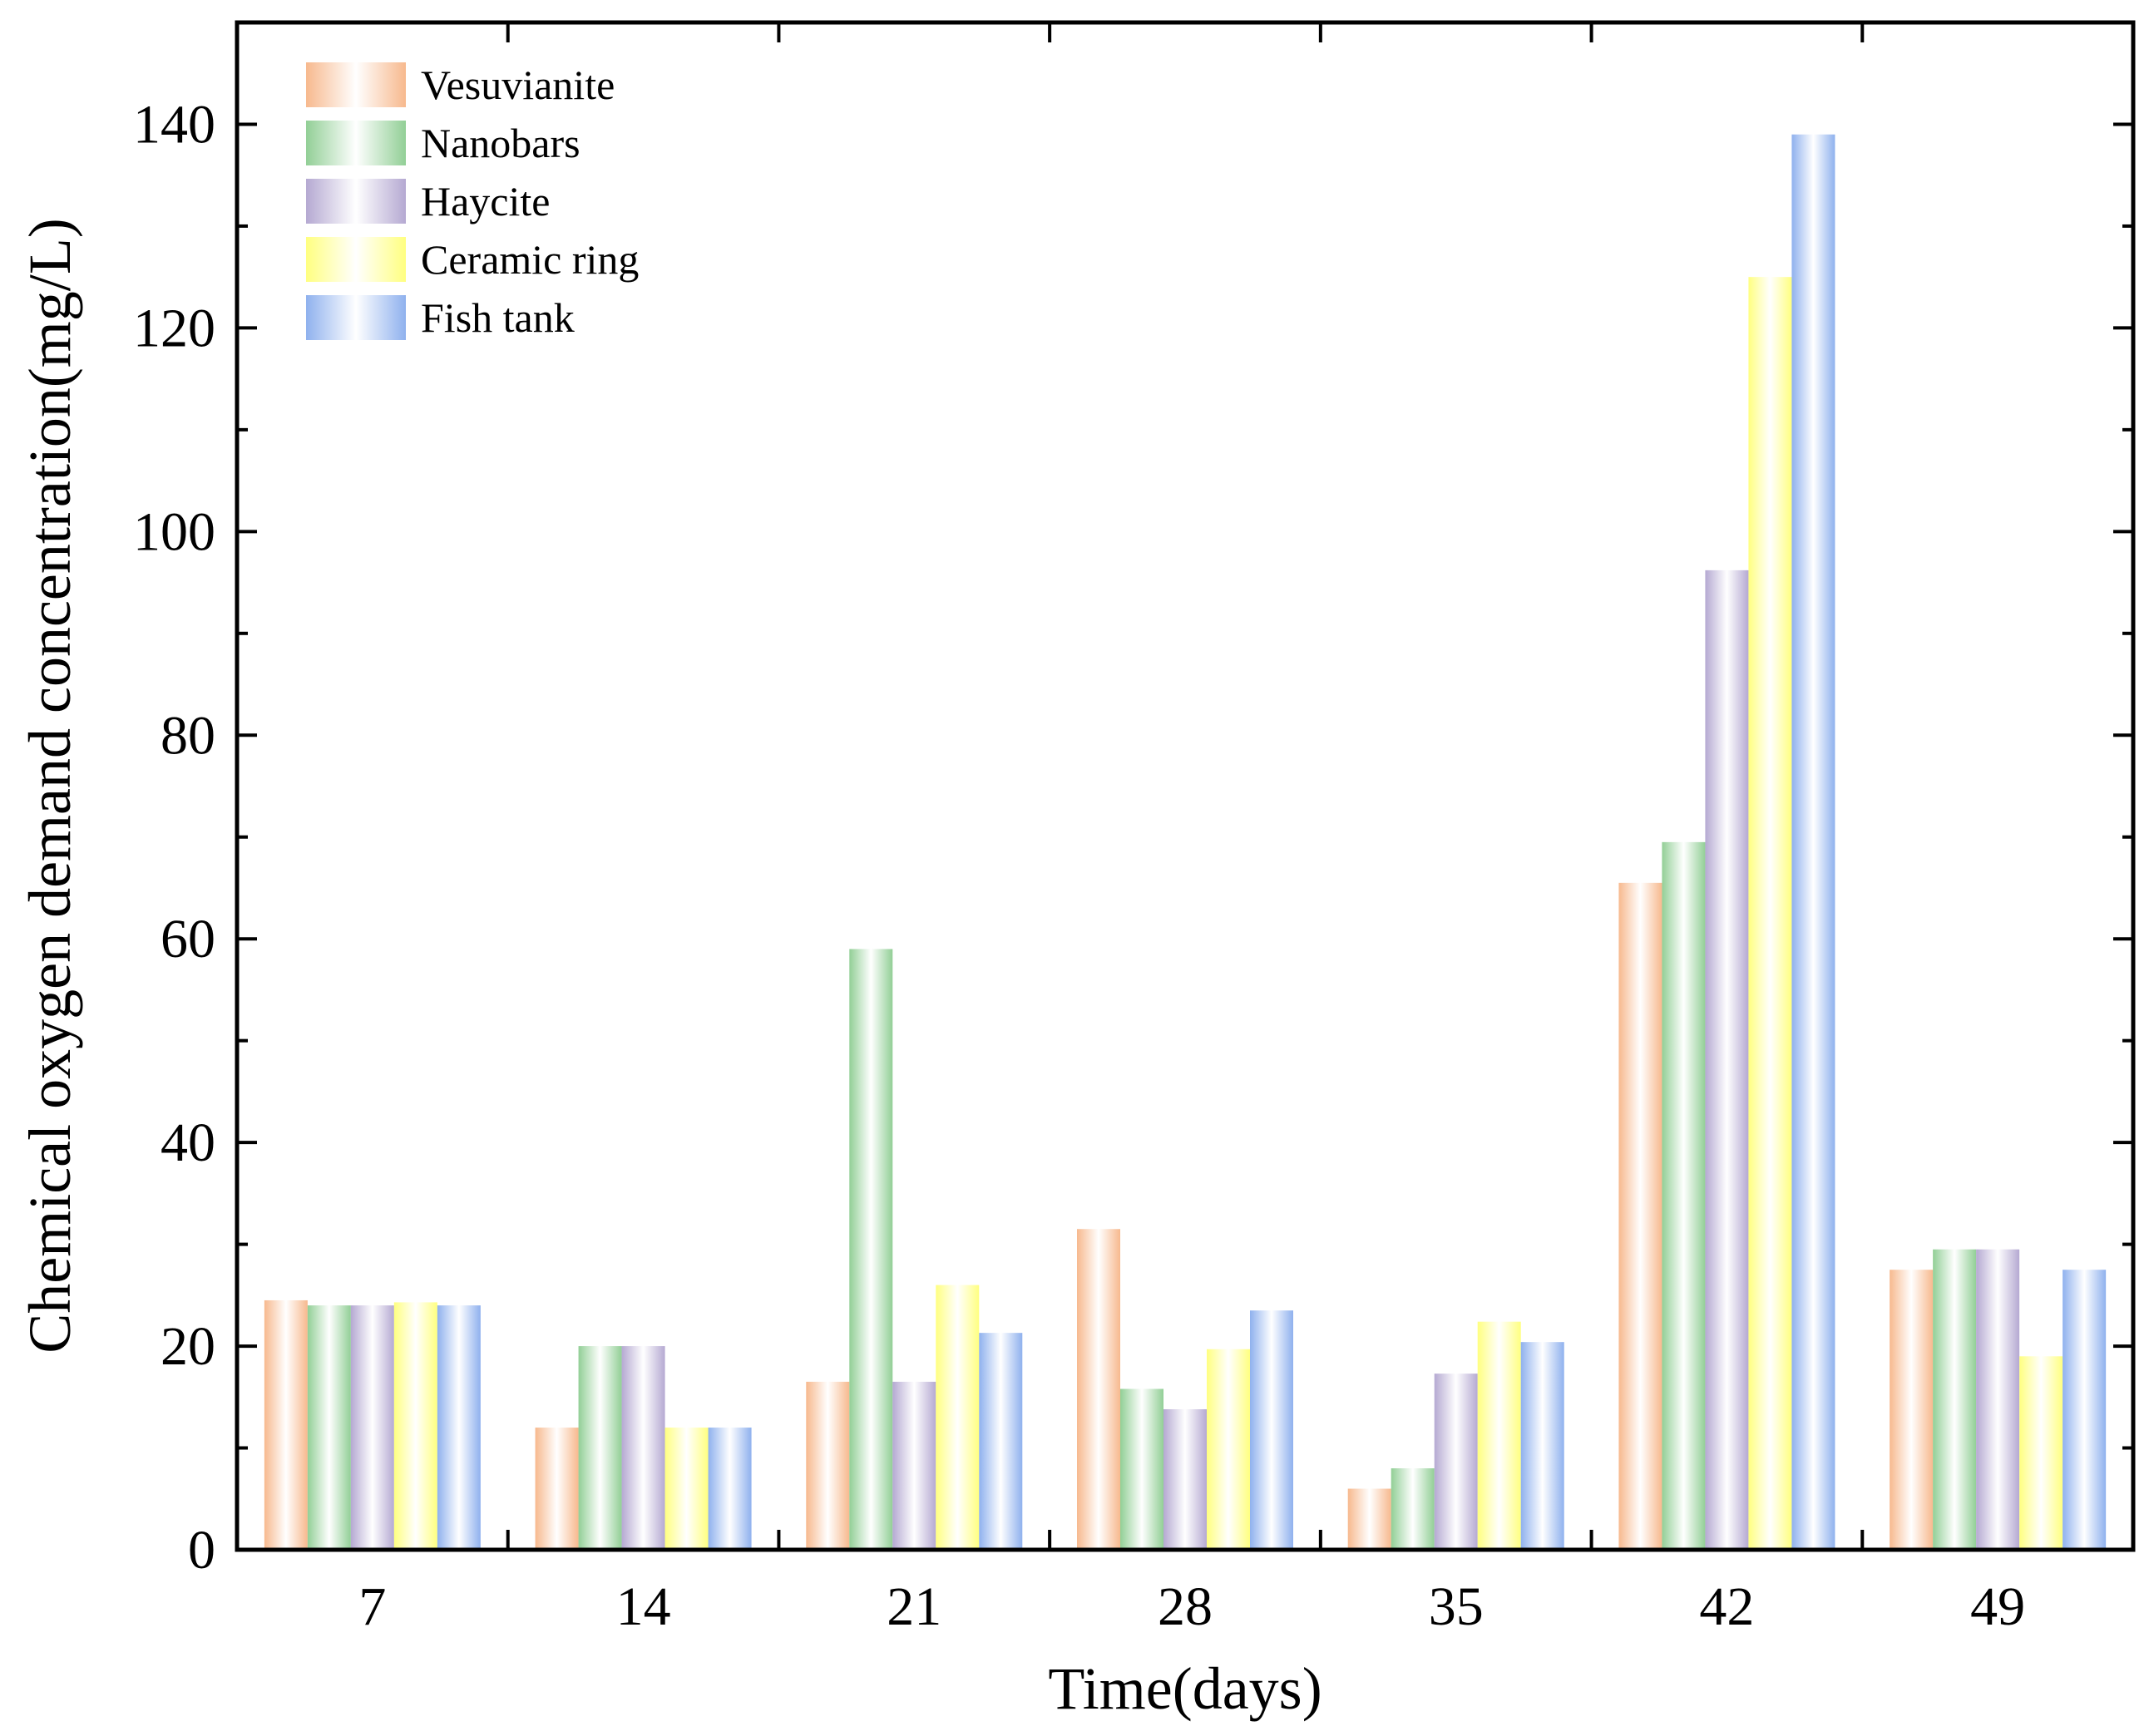 The image size is (2149, 1736). Describe the element at coordinates (1457, 1606) in the screenshot. I see `x-tick-label: 35` at that location.